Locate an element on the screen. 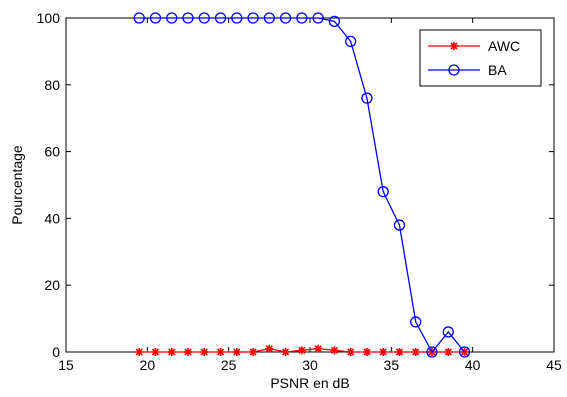 The width and height of the screenshot is (567, 397). x-tick-label: 25 is located at coordinates (229, 365).